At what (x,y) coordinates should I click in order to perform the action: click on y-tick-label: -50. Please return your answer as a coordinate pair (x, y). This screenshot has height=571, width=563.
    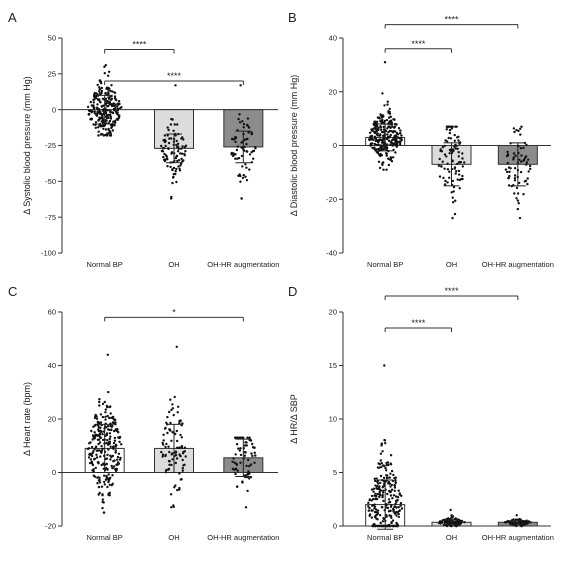
    Looking at the image, I should click on (50, 181).